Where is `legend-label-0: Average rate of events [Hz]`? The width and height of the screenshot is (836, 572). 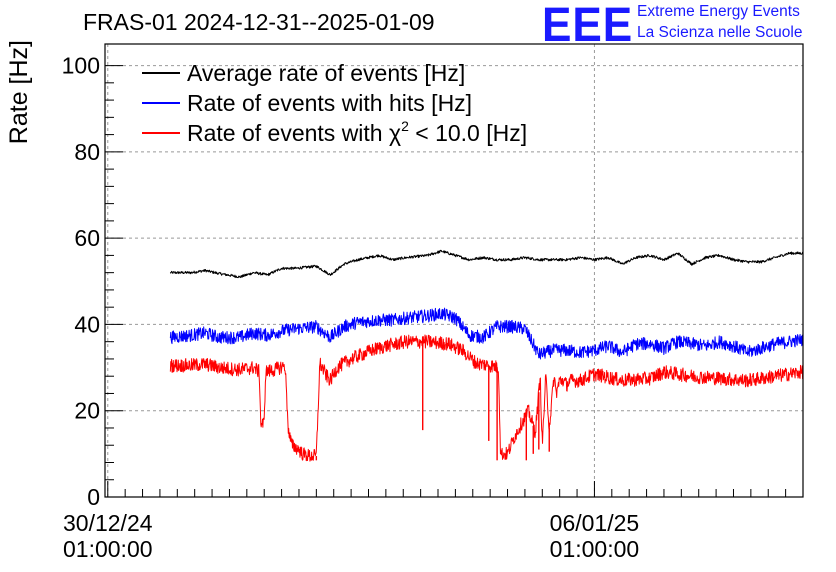
legend-label-0: Average rate of events [Hz] is located at coordinates (326, 73).